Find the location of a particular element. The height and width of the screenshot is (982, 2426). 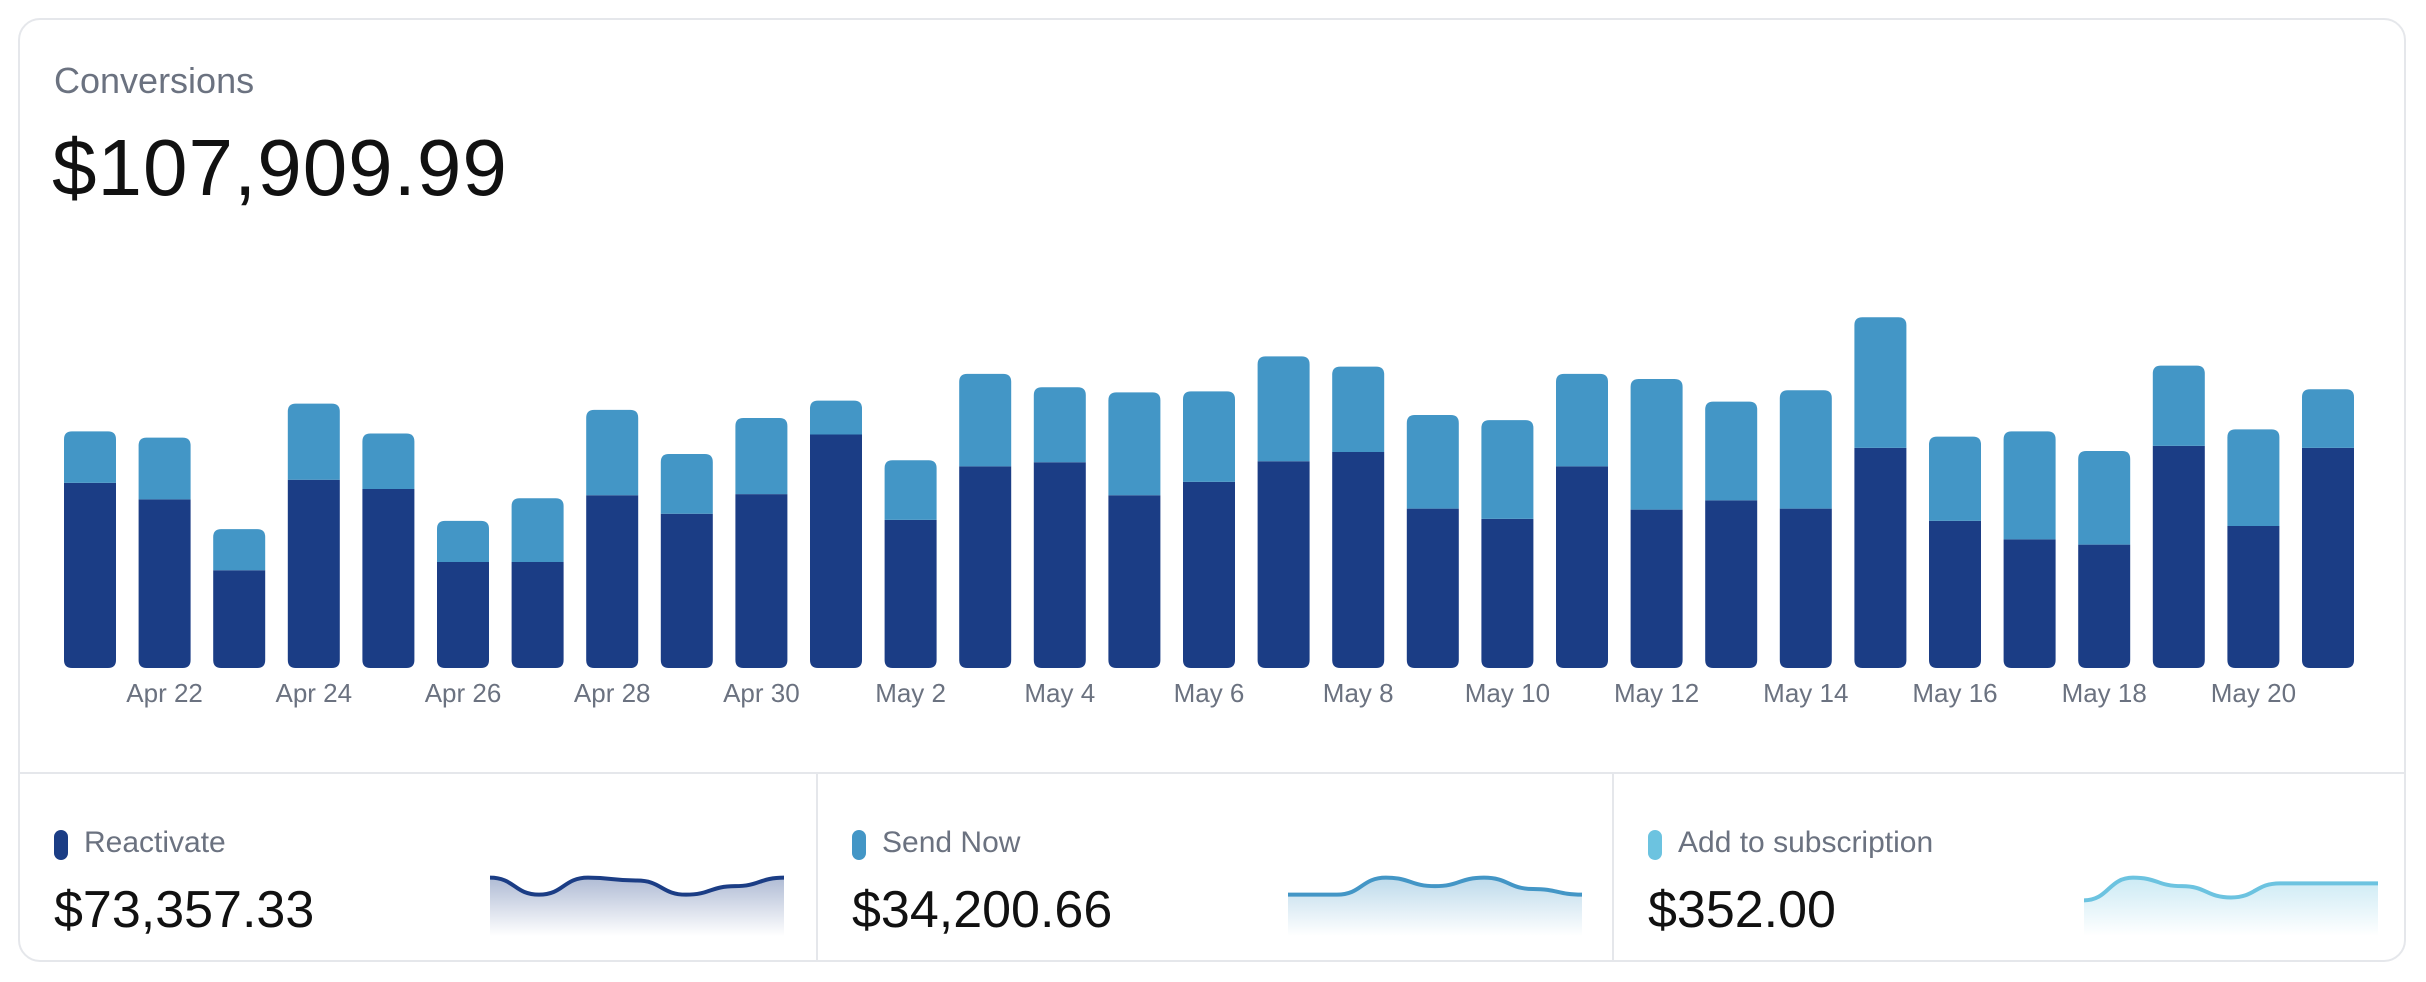

x-tick-label: May 18 is located at coordinates (2104, 693).